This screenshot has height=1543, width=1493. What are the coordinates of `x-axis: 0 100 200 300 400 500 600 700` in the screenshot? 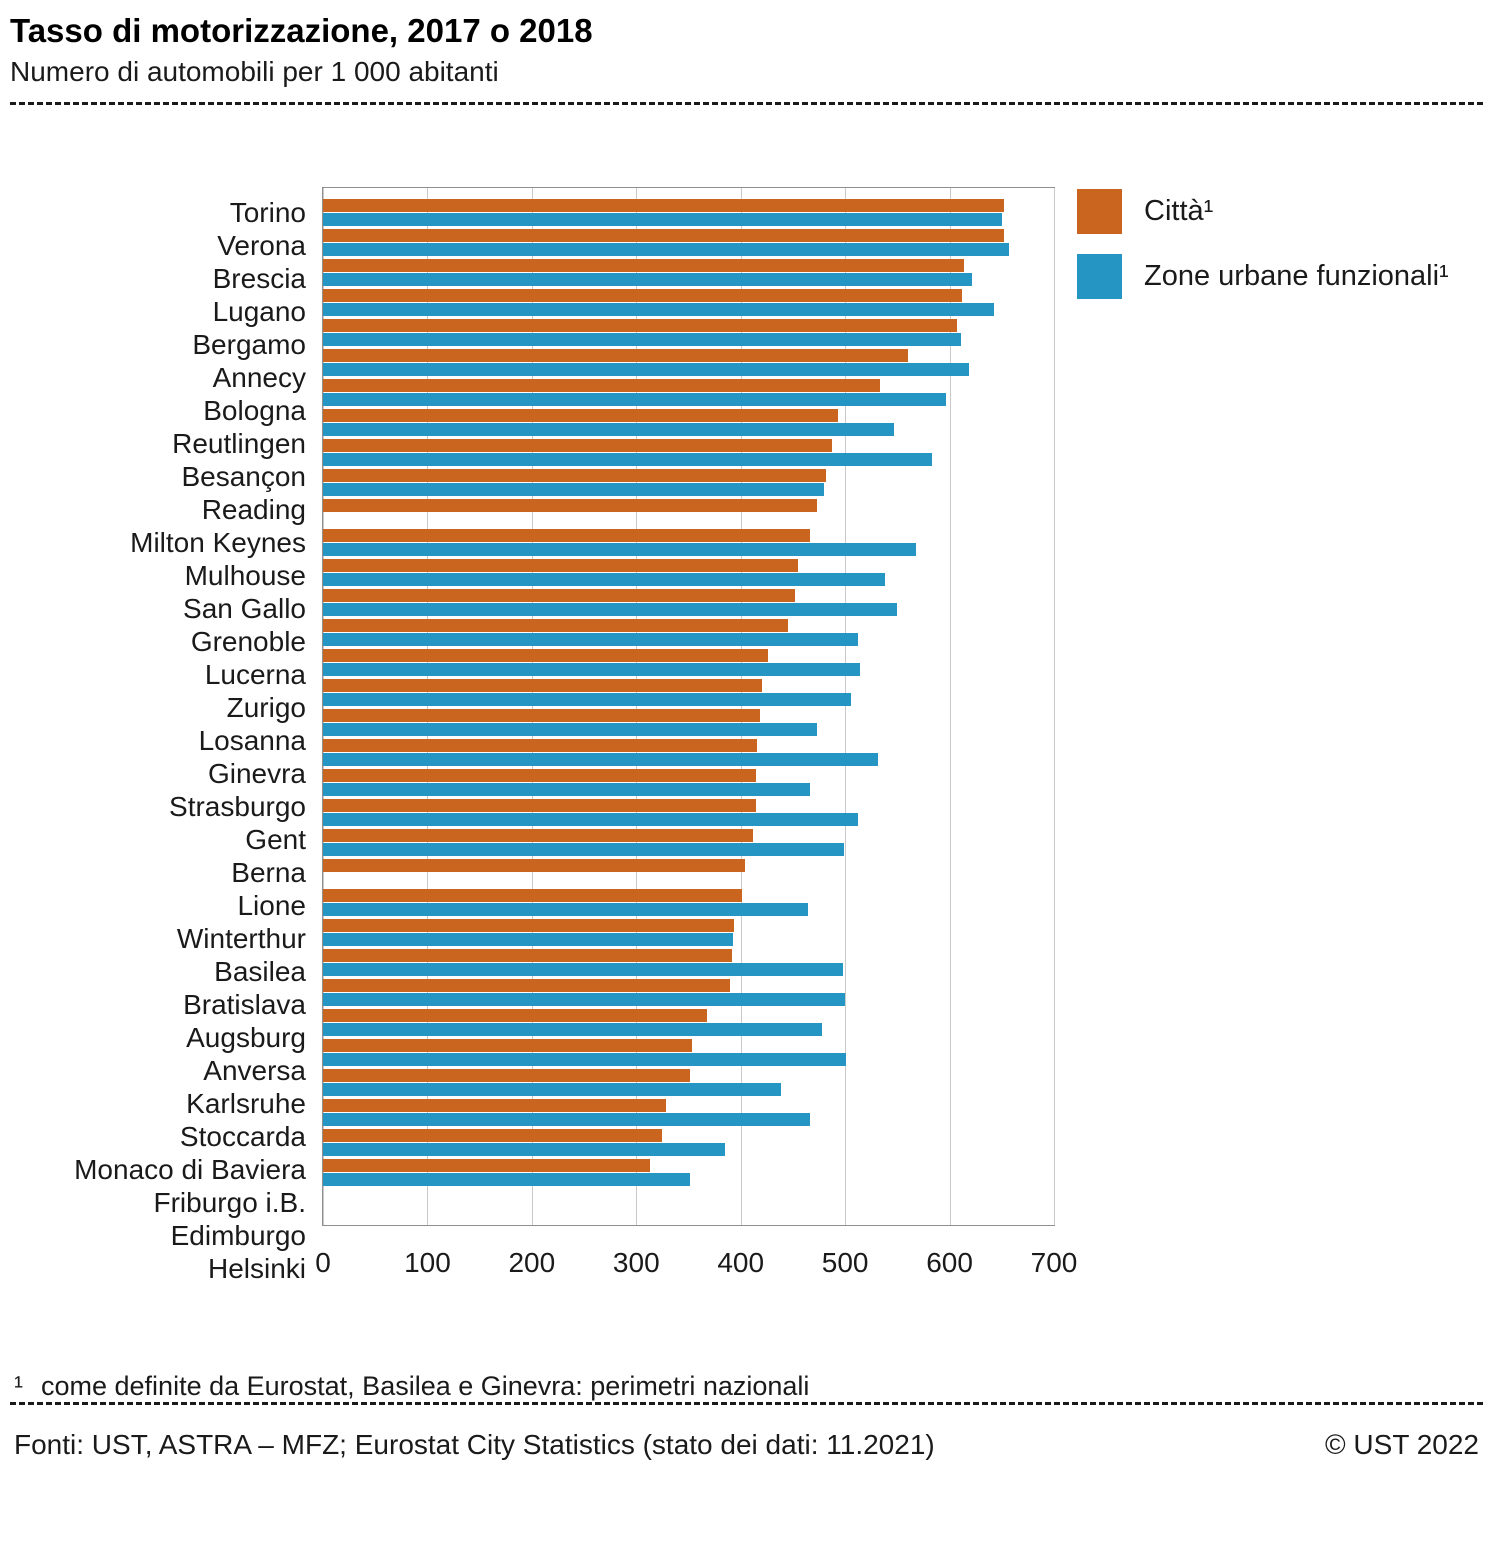 It's located at (696, 1257).